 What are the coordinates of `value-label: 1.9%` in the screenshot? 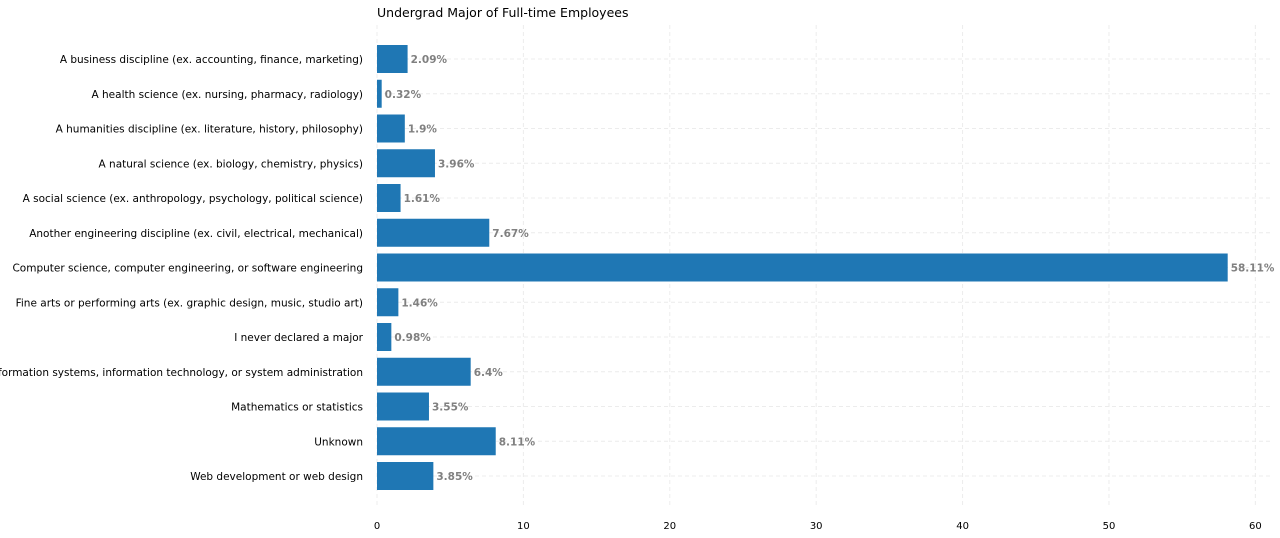 It's located at (423, 130).